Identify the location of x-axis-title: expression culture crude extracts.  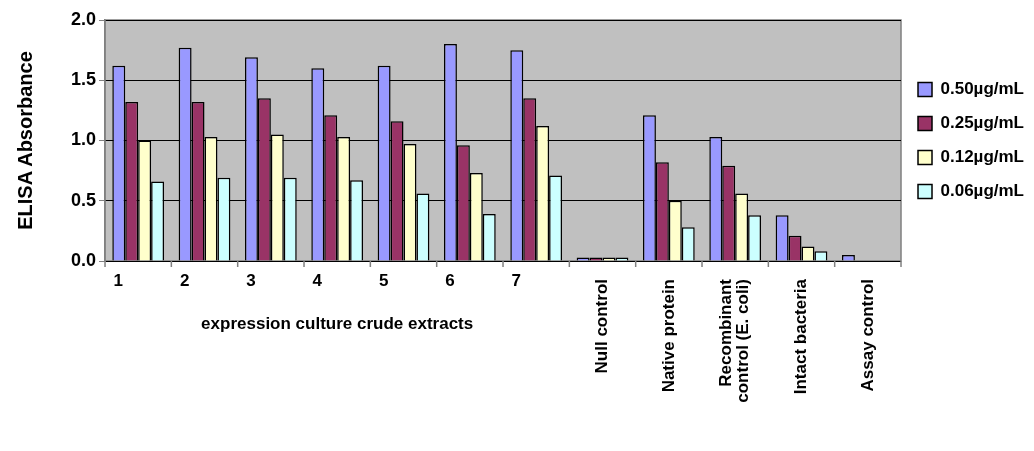
(337, 323).